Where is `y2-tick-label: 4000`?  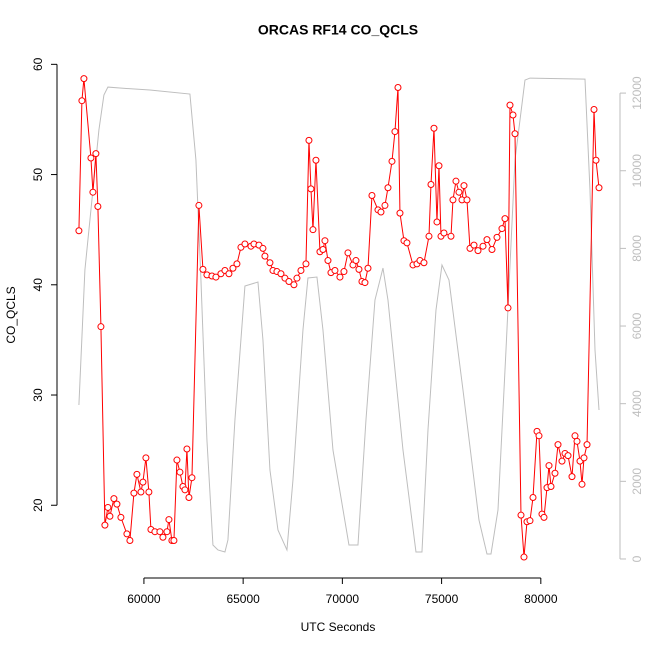 y2-tick-label: 4000 is located at coordinates (637, 403).